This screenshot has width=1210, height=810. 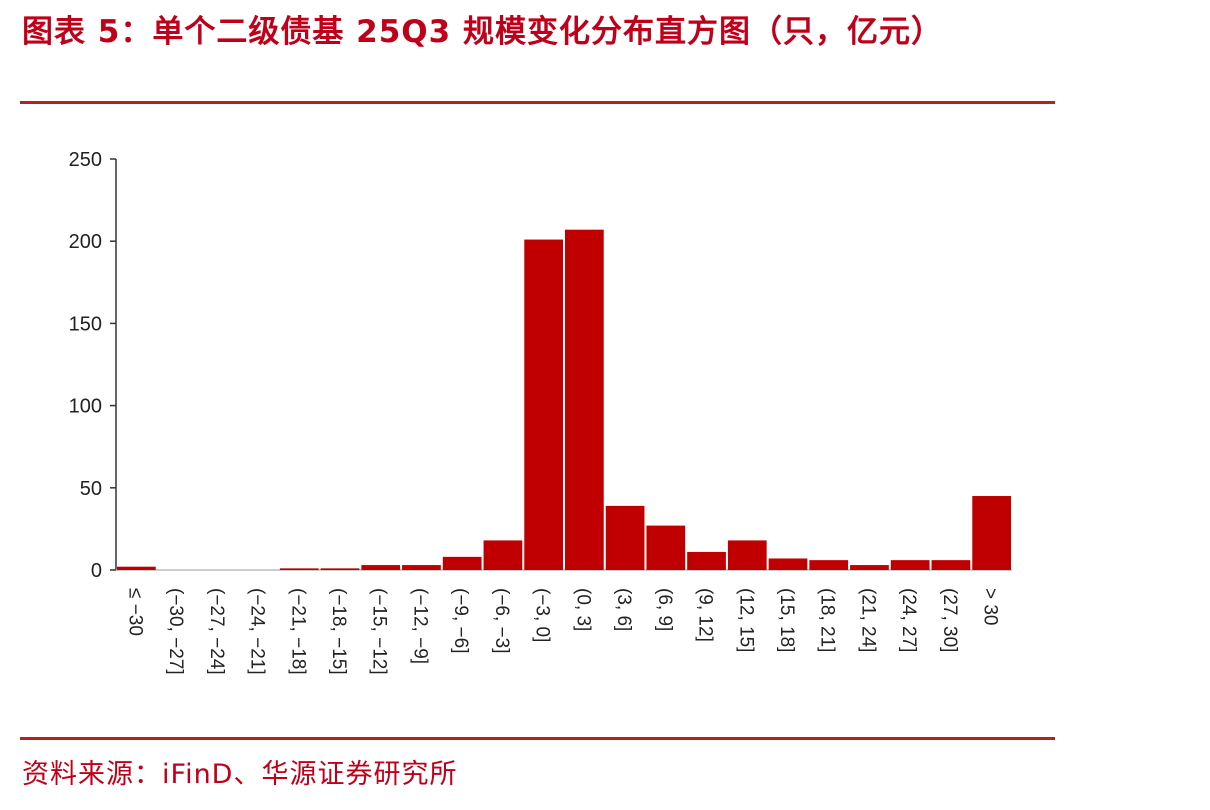 What do you see at coordinates (460, 621) in the screenshot?
I see `x-category-label: (−9, −6]` at bounding box center [460, 621].